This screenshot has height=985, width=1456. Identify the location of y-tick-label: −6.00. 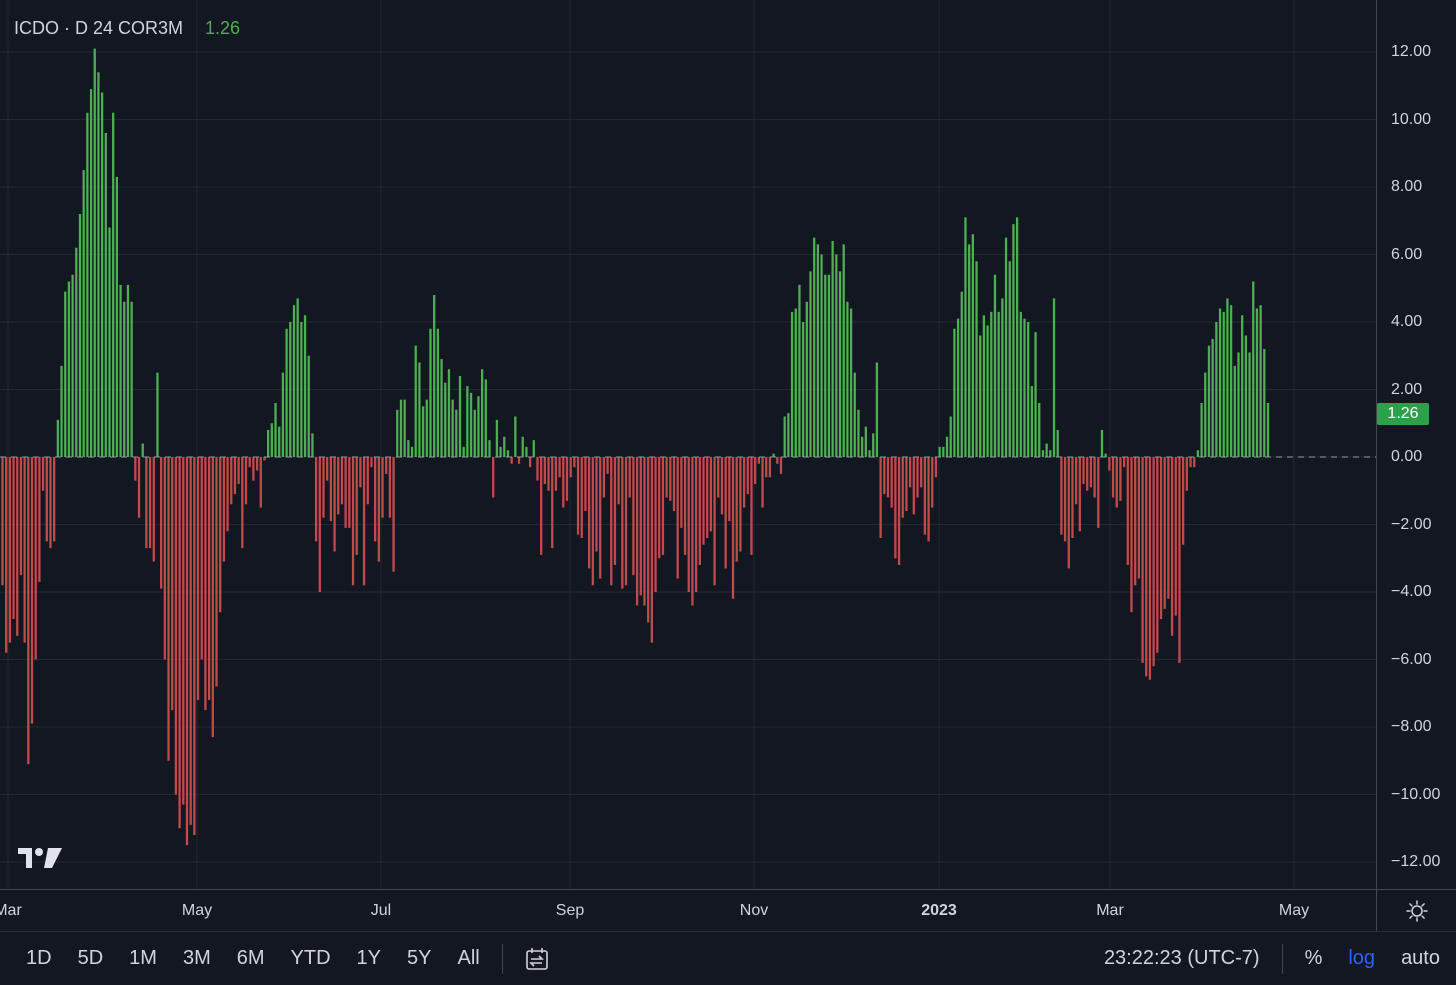
(1411, 659).